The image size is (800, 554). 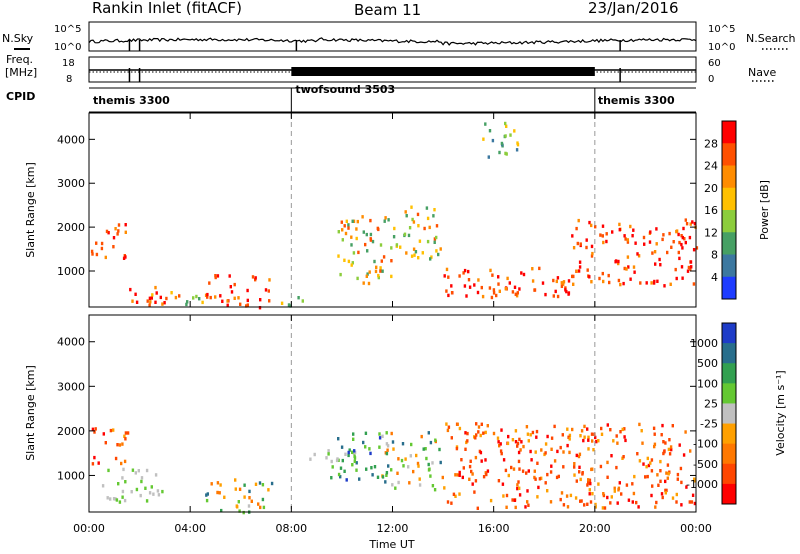 I want to click on velocity-colorbar-label: Velocity [m s⁻¹], so click(x=780, y=412).